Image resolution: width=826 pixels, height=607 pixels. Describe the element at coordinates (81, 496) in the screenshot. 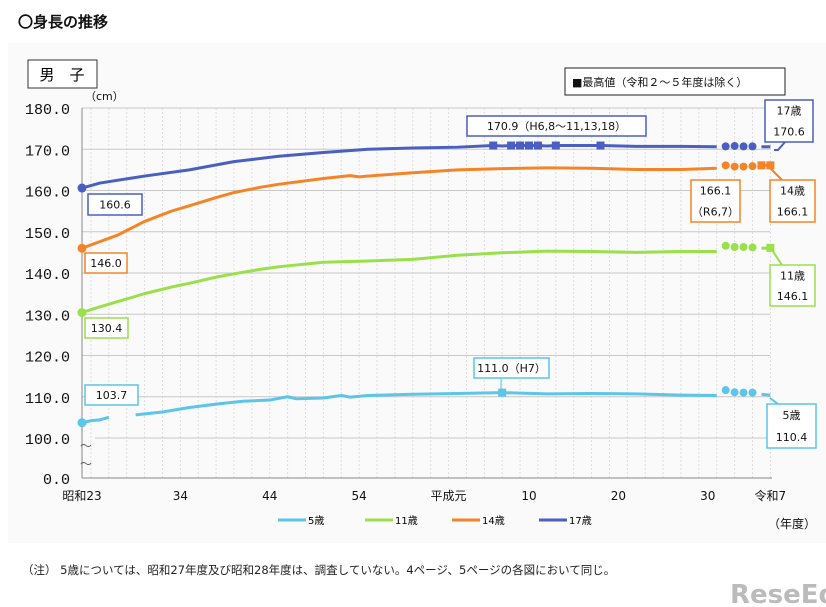

I see `x-tick-label: 昭和23` at that location.